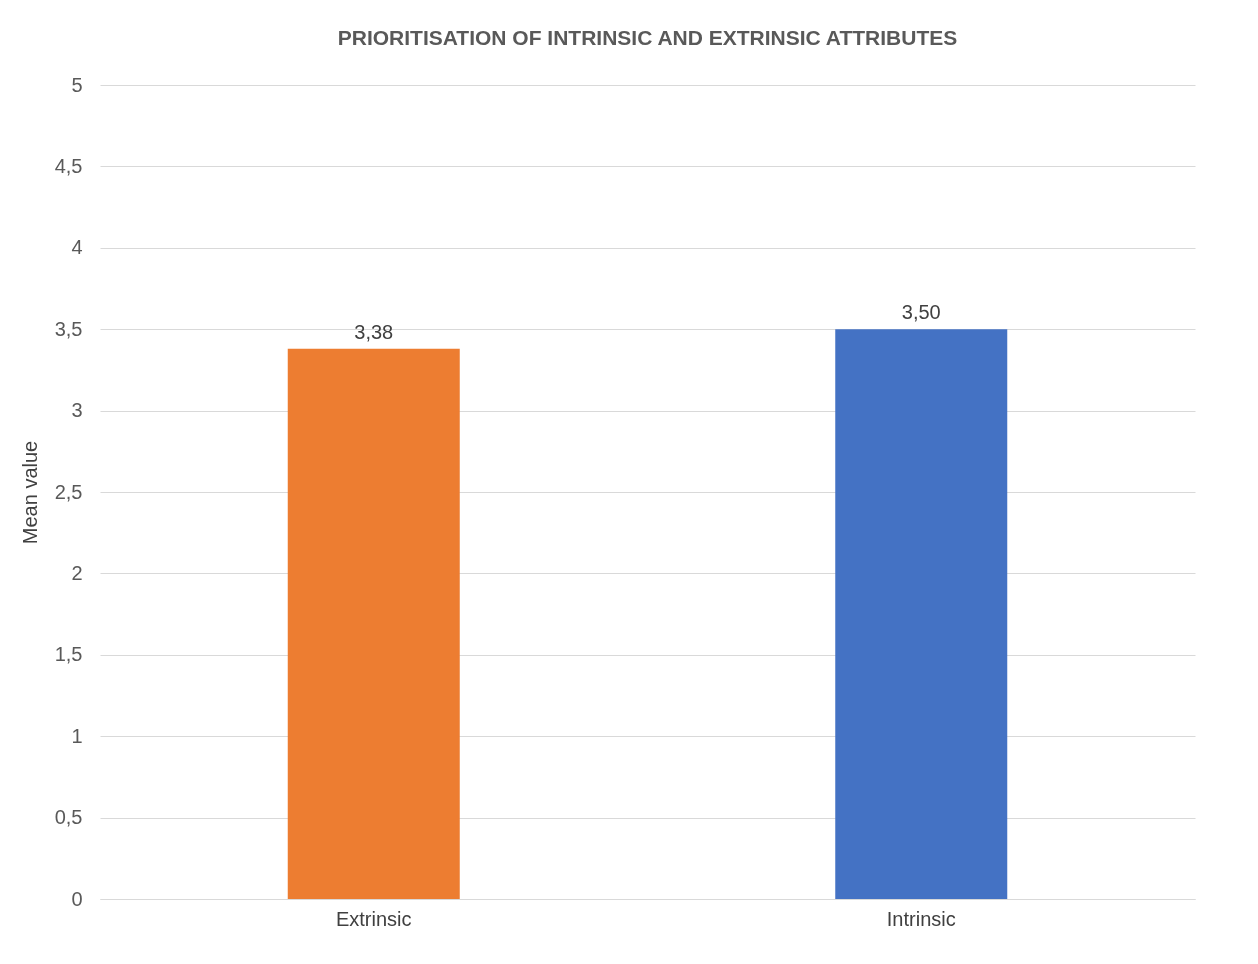  Describe the element at coordinates (77, 898) in the screenshot. I see `y-tick-label: 0` at that location.